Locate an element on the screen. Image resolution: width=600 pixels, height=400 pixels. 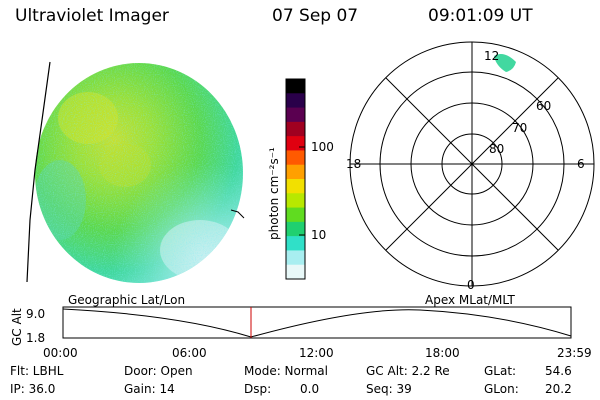
time-label: 09:01:09 UT is located at coordinates (480, 16).